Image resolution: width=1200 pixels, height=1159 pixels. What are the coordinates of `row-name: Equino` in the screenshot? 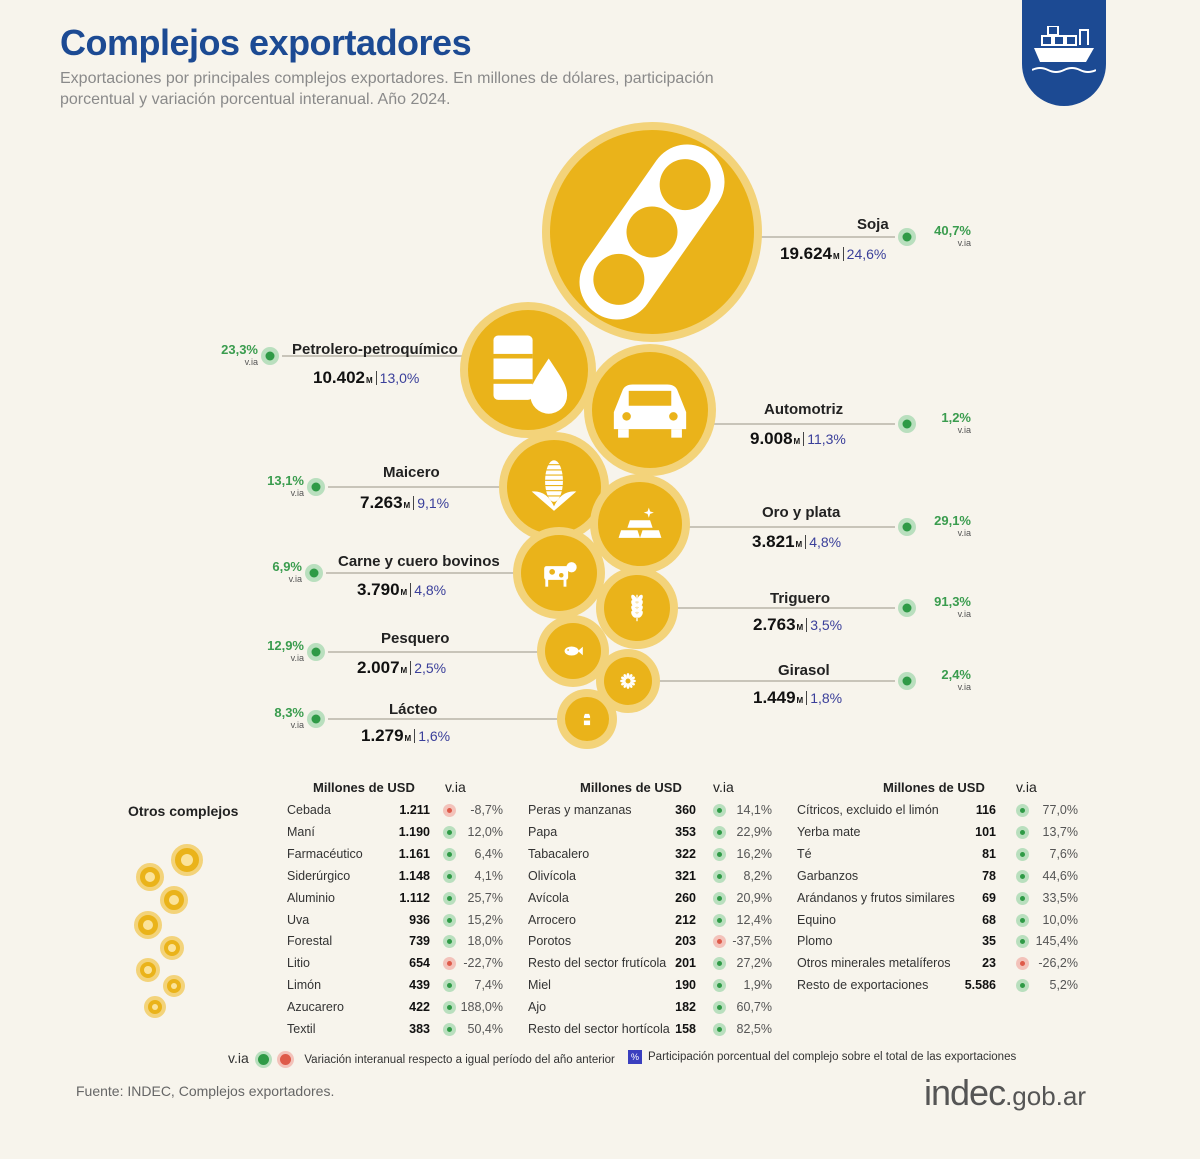 It's located at (816, 919).